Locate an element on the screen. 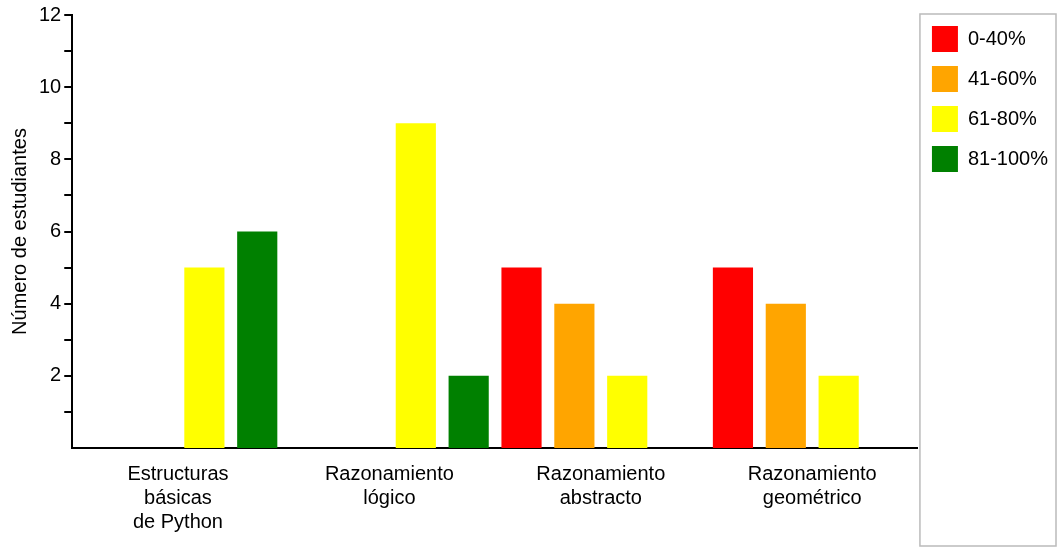  legend-label: 0-40% is located at coordinates (996, 37).